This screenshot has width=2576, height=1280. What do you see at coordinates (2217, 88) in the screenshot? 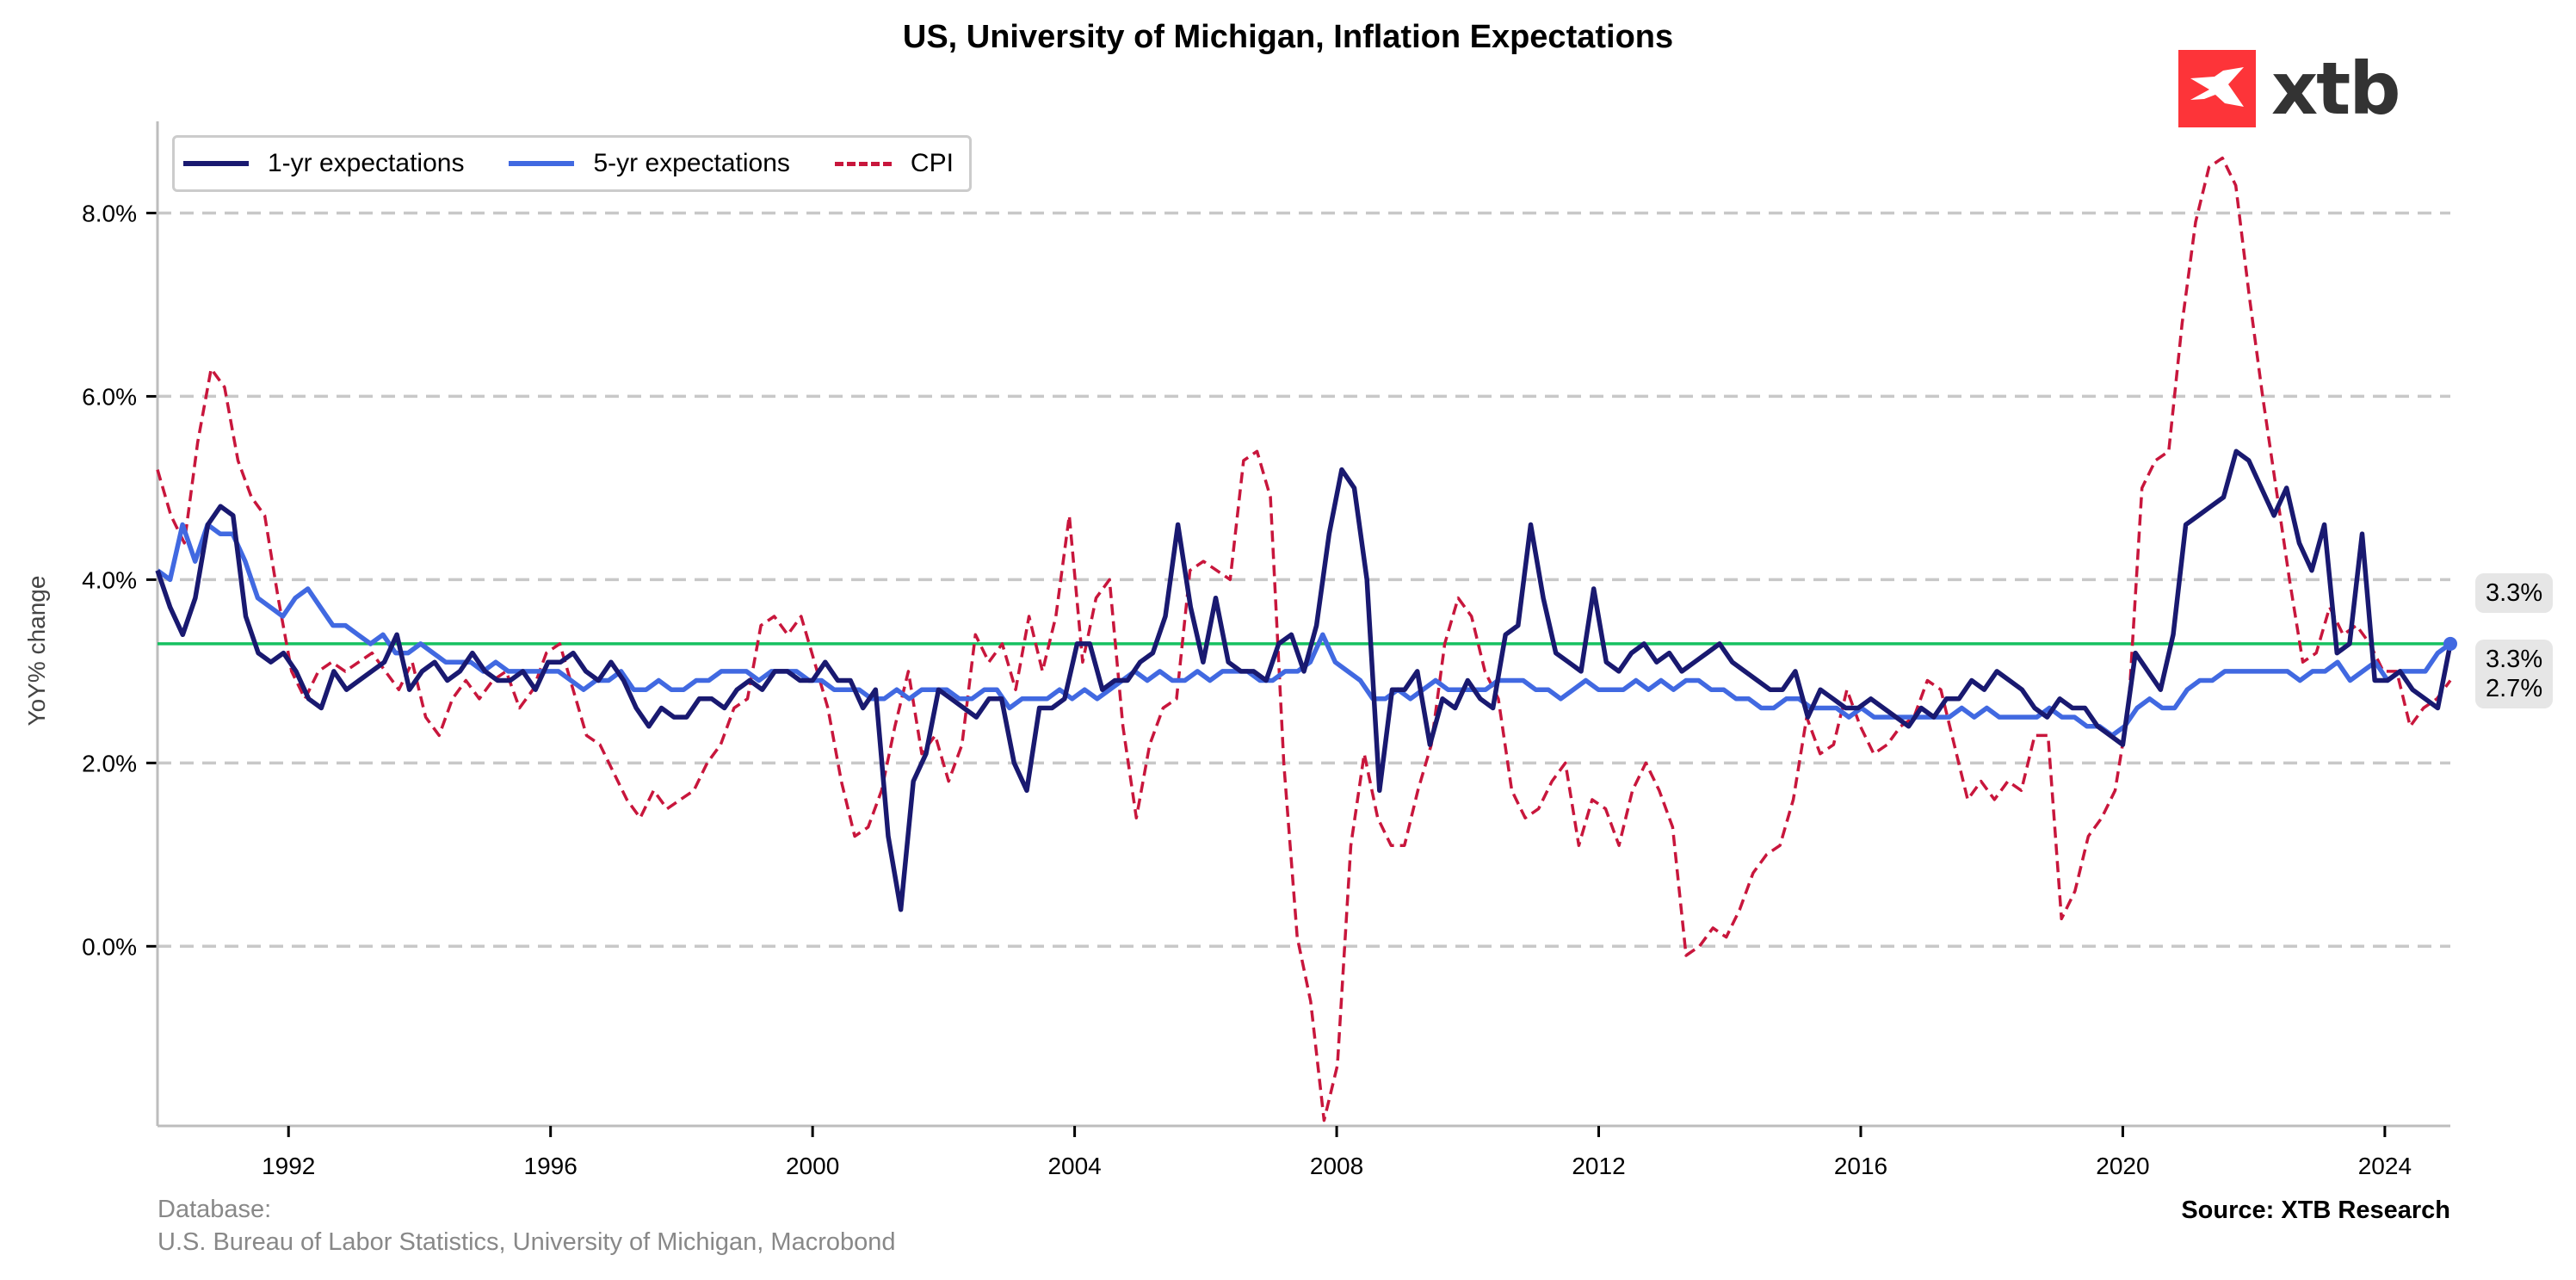
I see `xtb-logo-icon` at bounding box center [2217, 88].